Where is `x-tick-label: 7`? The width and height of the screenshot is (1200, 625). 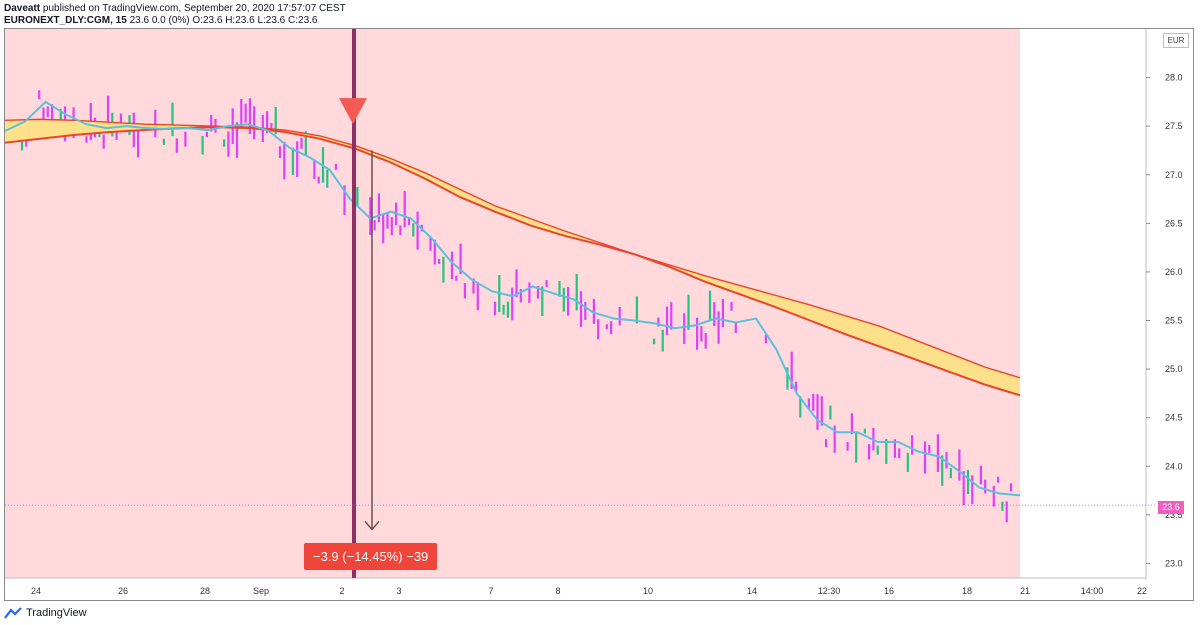
x-tick-label: 7 is located at coordinates (490, 591).